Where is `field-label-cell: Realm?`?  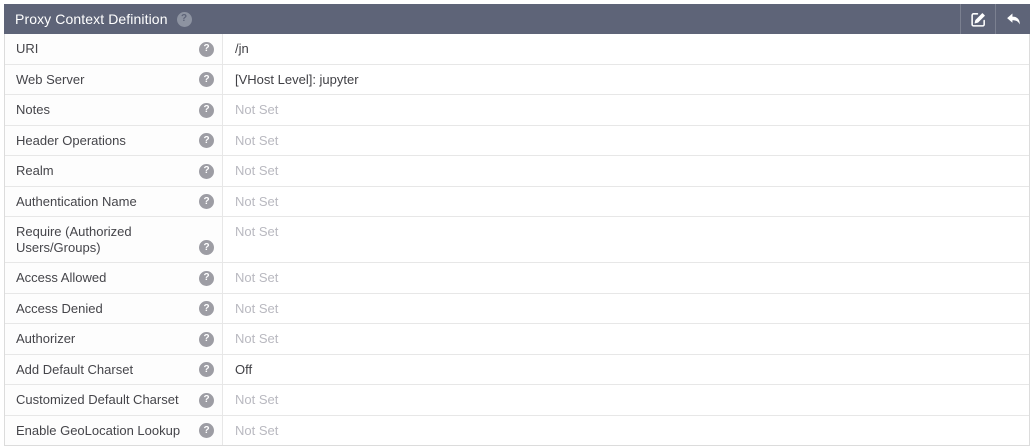 field-label-cell: Realm? is located at coordinates (114, 171).